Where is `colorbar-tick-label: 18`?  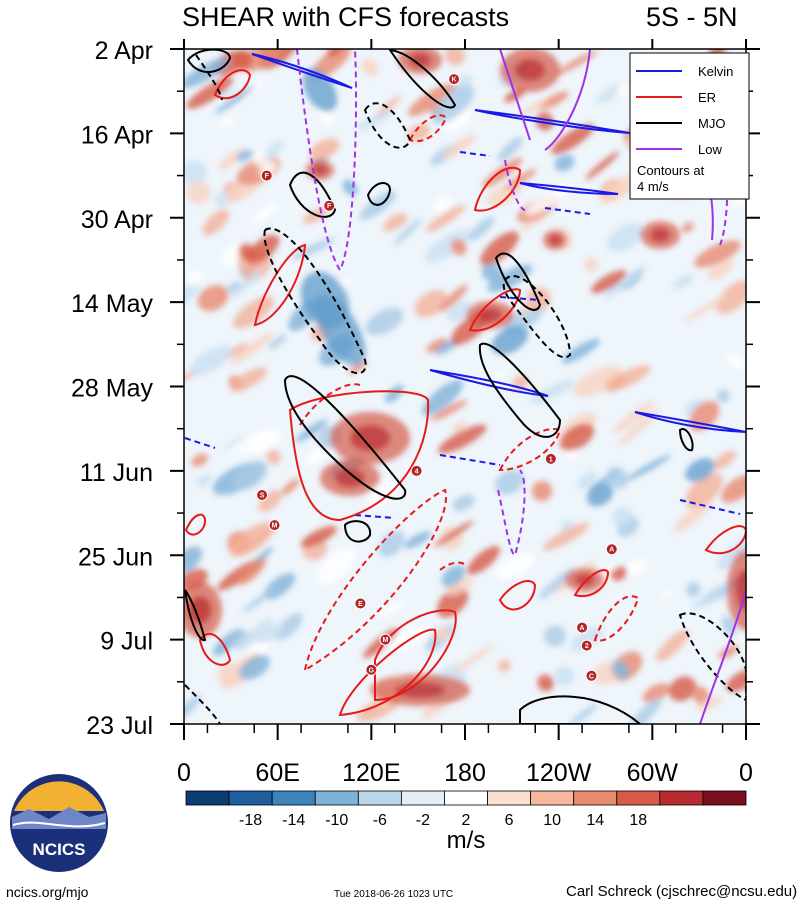 colorbar-tick-label: 18 is located at coordinates (638, 820).